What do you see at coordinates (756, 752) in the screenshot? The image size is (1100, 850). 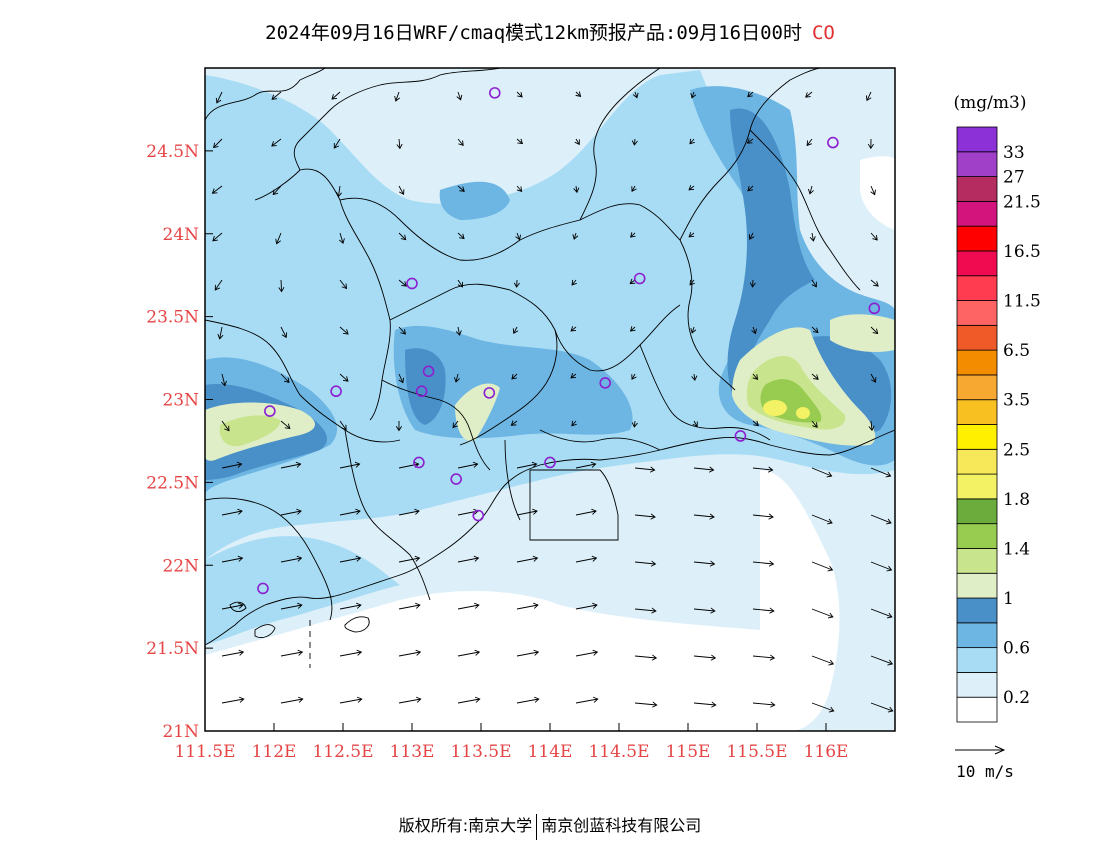 I see `lon-tick-label: 115.5E` at bounding box center [756, 752].